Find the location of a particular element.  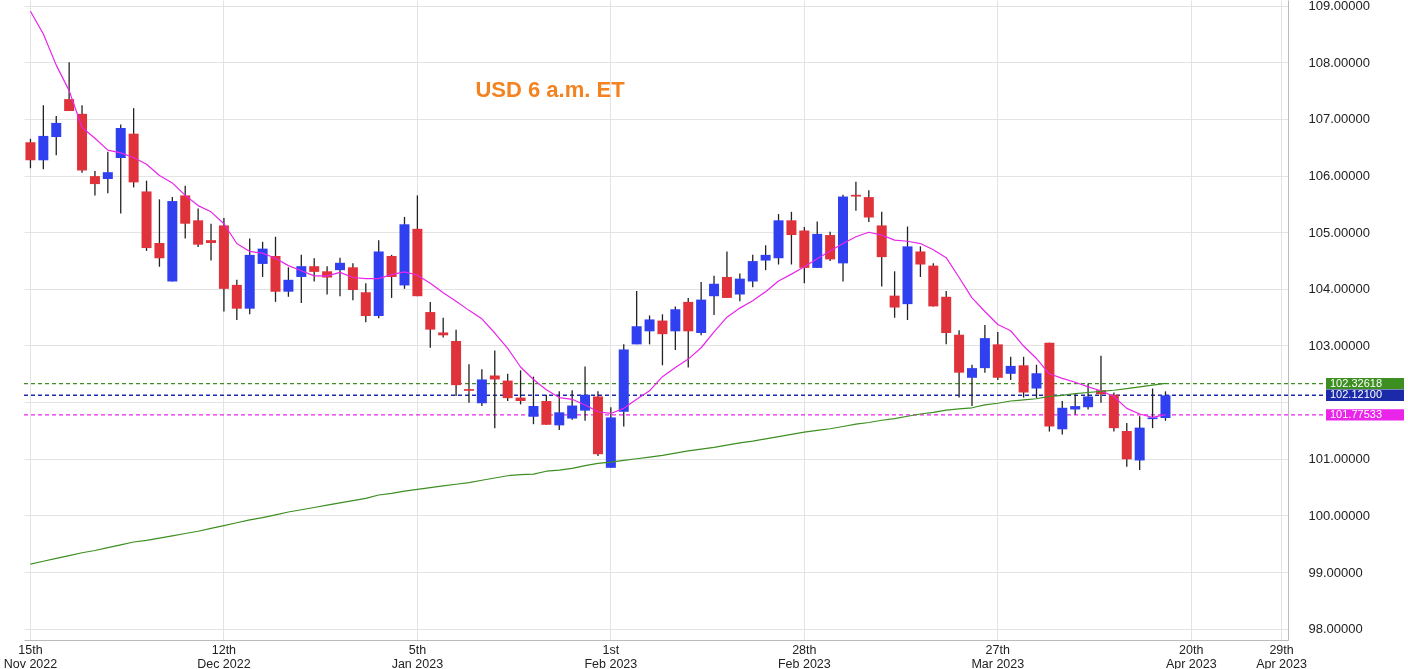

y-tick-label: 98.00000 is located at coordinates (1335, 629).